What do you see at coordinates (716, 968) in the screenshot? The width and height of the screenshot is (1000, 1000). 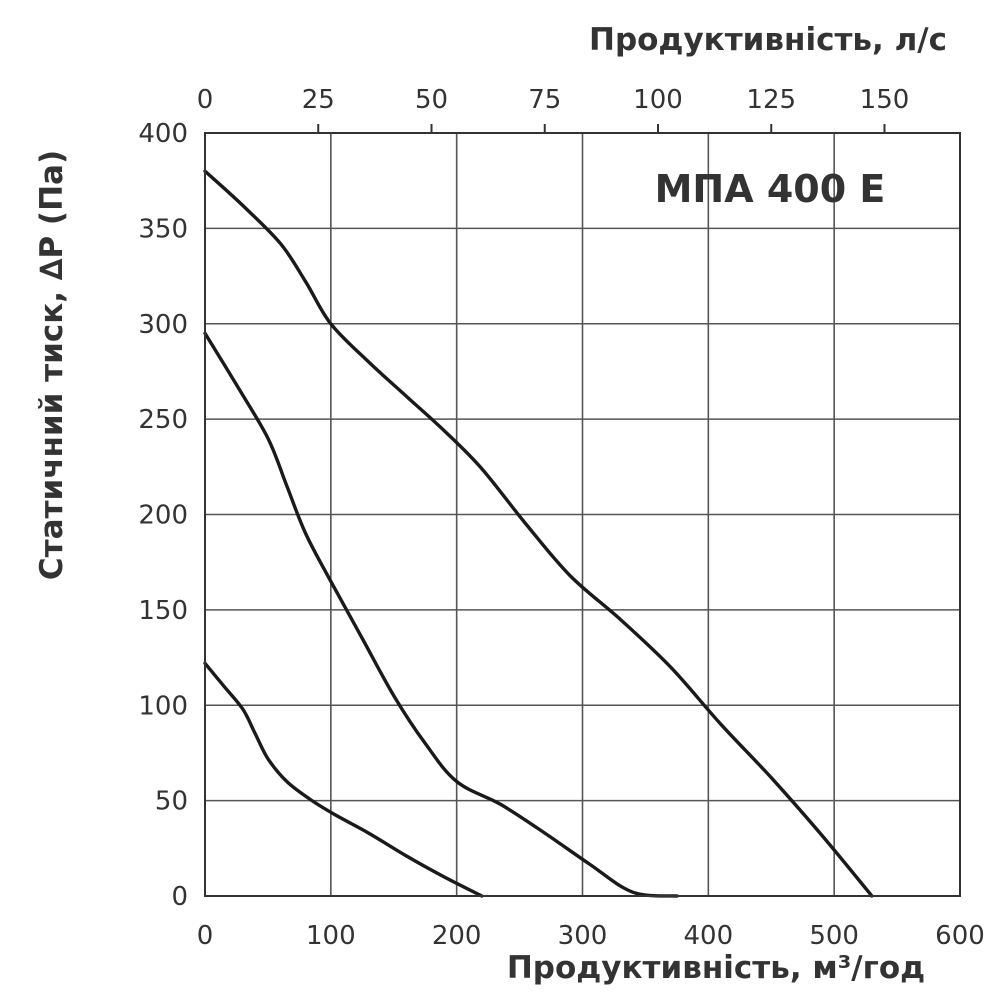 I see `bottom-axis-title: Продуктивність, м³/год` at bounding box center [716, 968].